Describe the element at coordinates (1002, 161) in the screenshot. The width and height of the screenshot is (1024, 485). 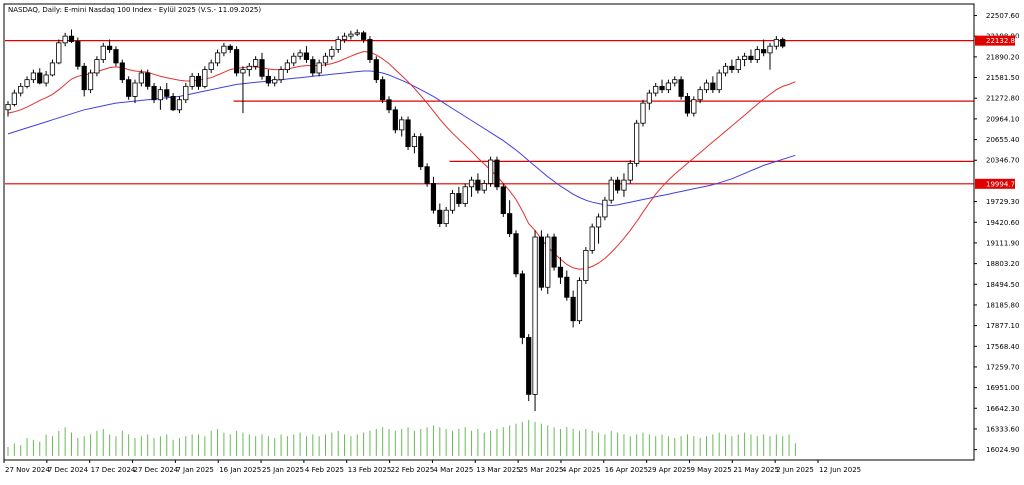
I see `price-tick-label: 20346.70` at that location.